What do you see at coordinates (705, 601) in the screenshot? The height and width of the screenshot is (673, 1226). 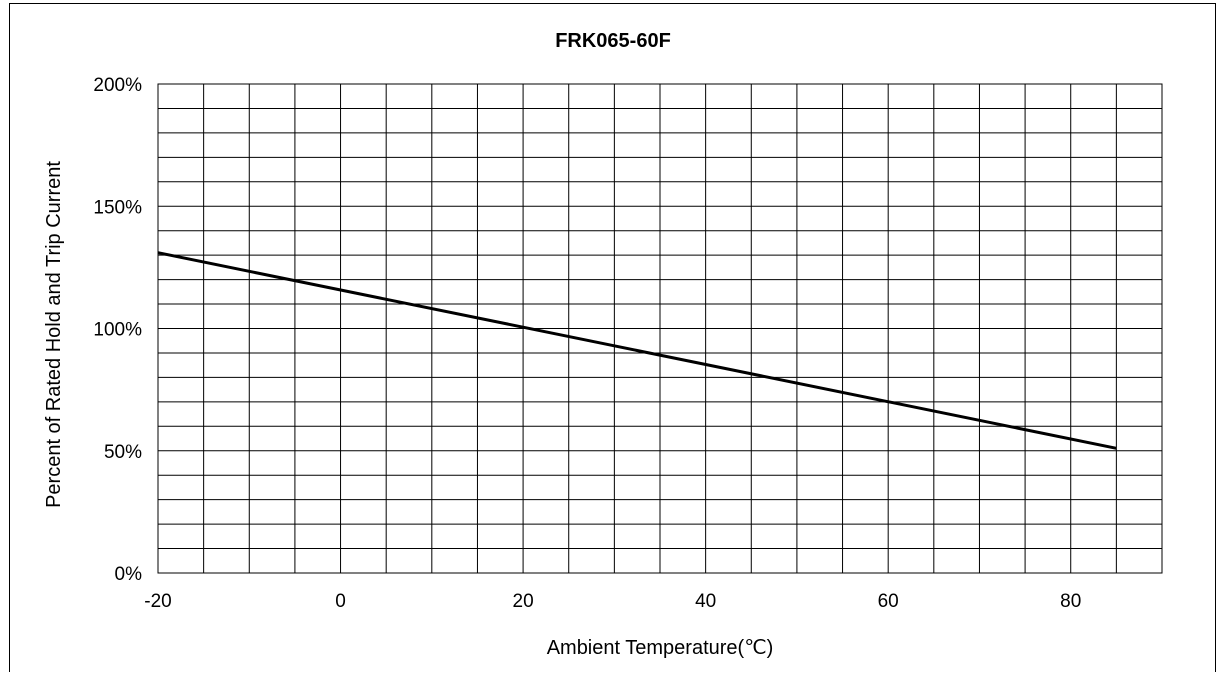 I see `x-tick-label: 40` at bounding box center [705, 601].